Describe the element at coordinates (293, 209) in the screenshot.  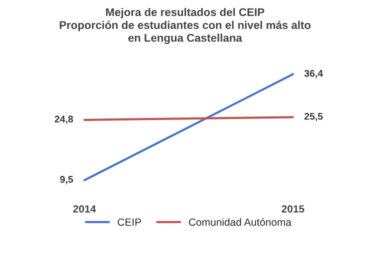
I see `x-tick-label: 2015` at that location.